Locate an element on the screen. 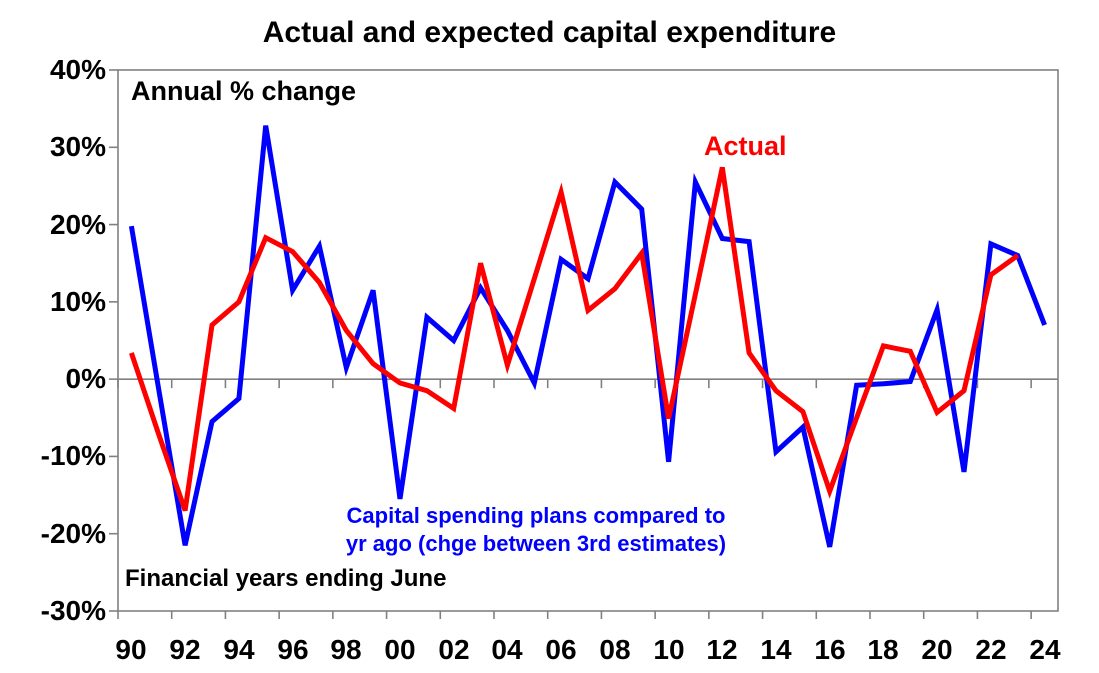 Image resolution: width=1099 pixels, height=673 pixels. x-axis-label: 06 is located at coordinates (561, 649).